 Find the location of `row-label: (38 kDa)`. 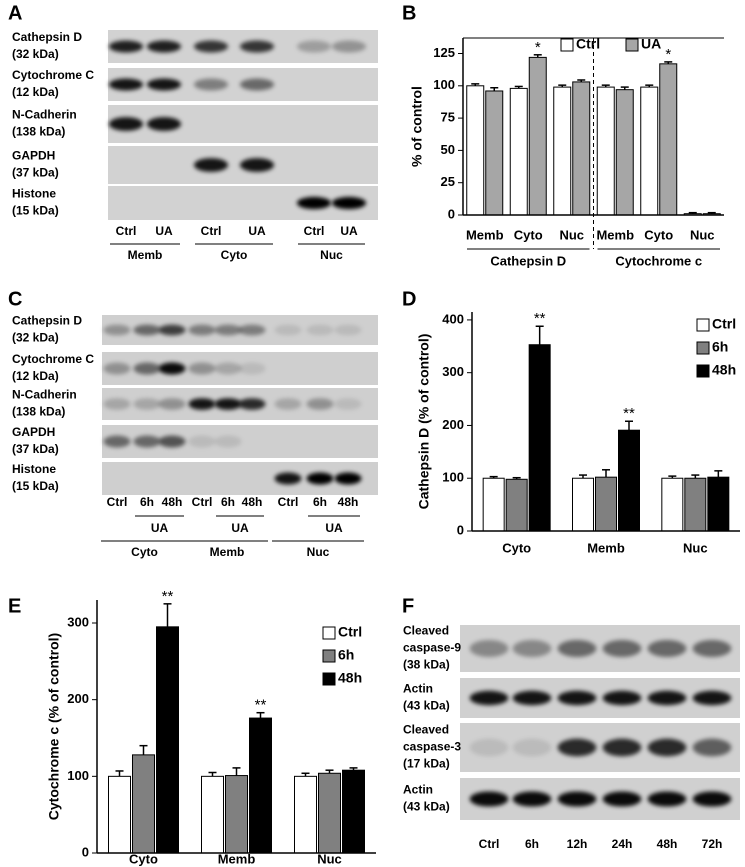

row-label: (38 kDa) is located at coordinates (426, 665).